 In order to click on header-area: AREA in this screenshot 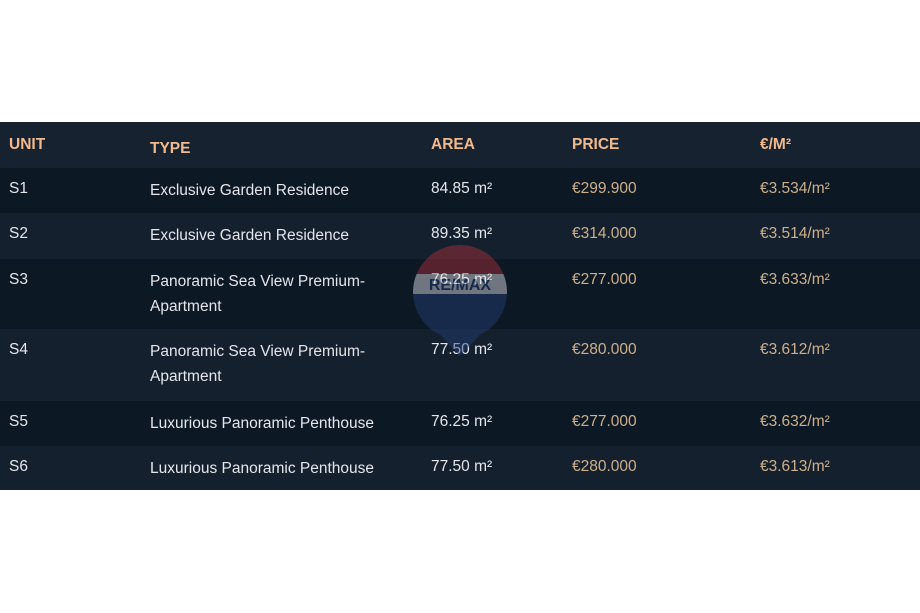, I will do `click(453, 144)`.